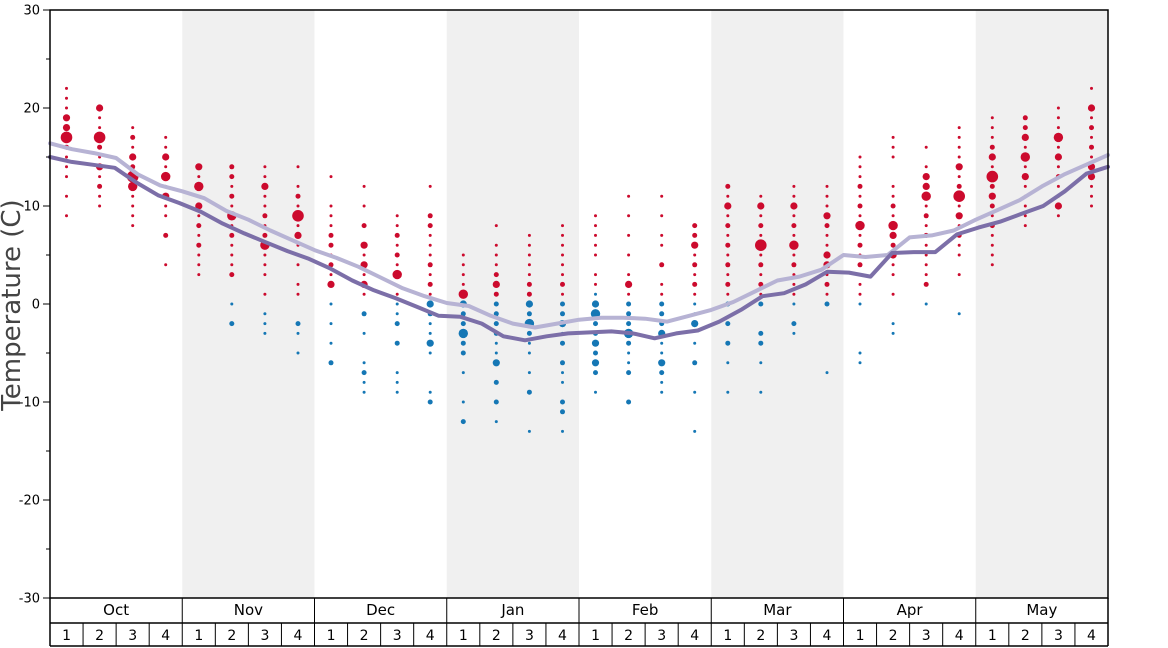 The height and width of the screenshot is (648, 1168). I want to click on month-label-dec: Dec, so click(380, 610).